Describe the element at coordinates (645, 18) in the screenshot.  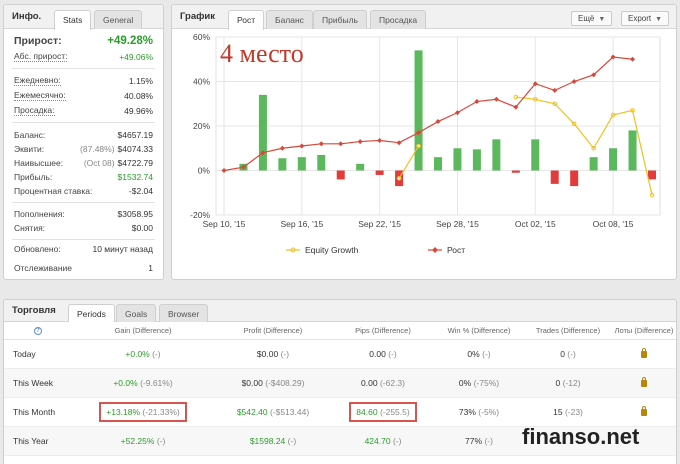
I see `export-button: Export ▼` at that location.